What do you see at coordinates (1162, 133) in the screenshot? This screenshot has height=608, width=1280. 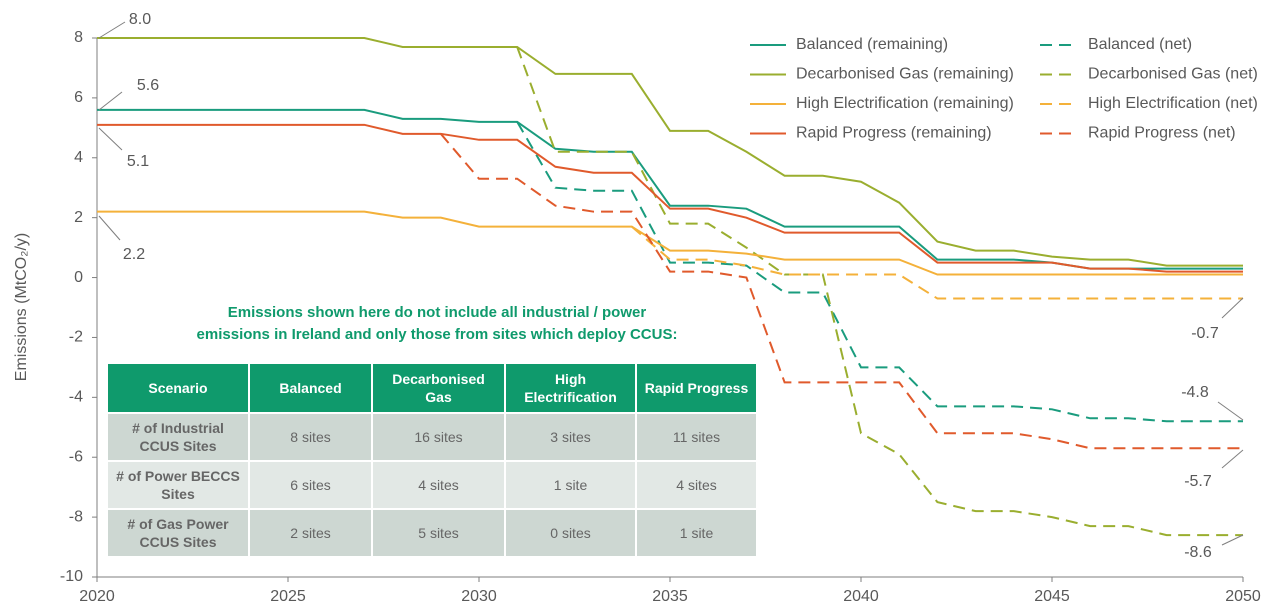 I see `legend-label: Rapid Progress (net)` at bounding box center [1162, 133].